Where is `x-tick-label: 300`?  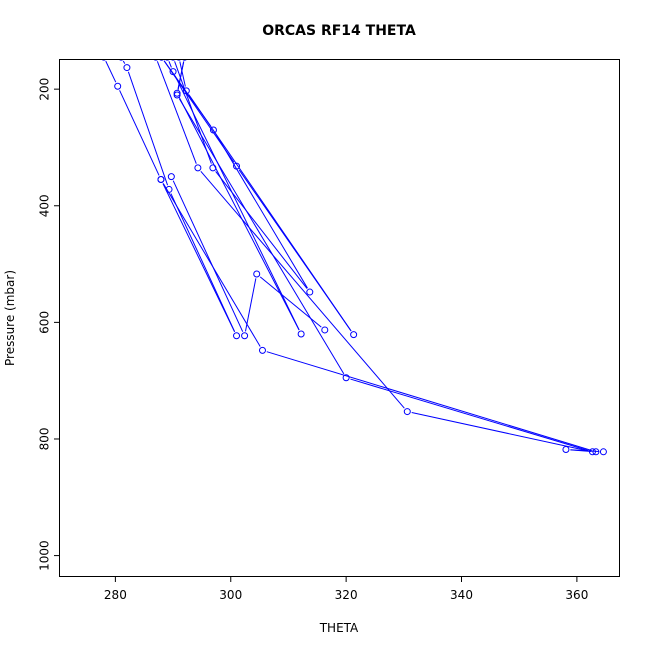 x-tick-label: 300 is located at coordinates (230, 595).